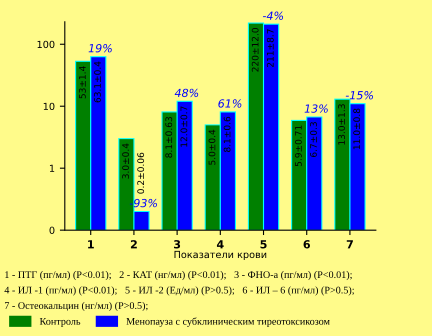 This screenshot has width=432, height=336. What do you see at coordinates (49, 106) in the screenshot?
I see `y-tick-label: 10` at bounding box center [49, 106].